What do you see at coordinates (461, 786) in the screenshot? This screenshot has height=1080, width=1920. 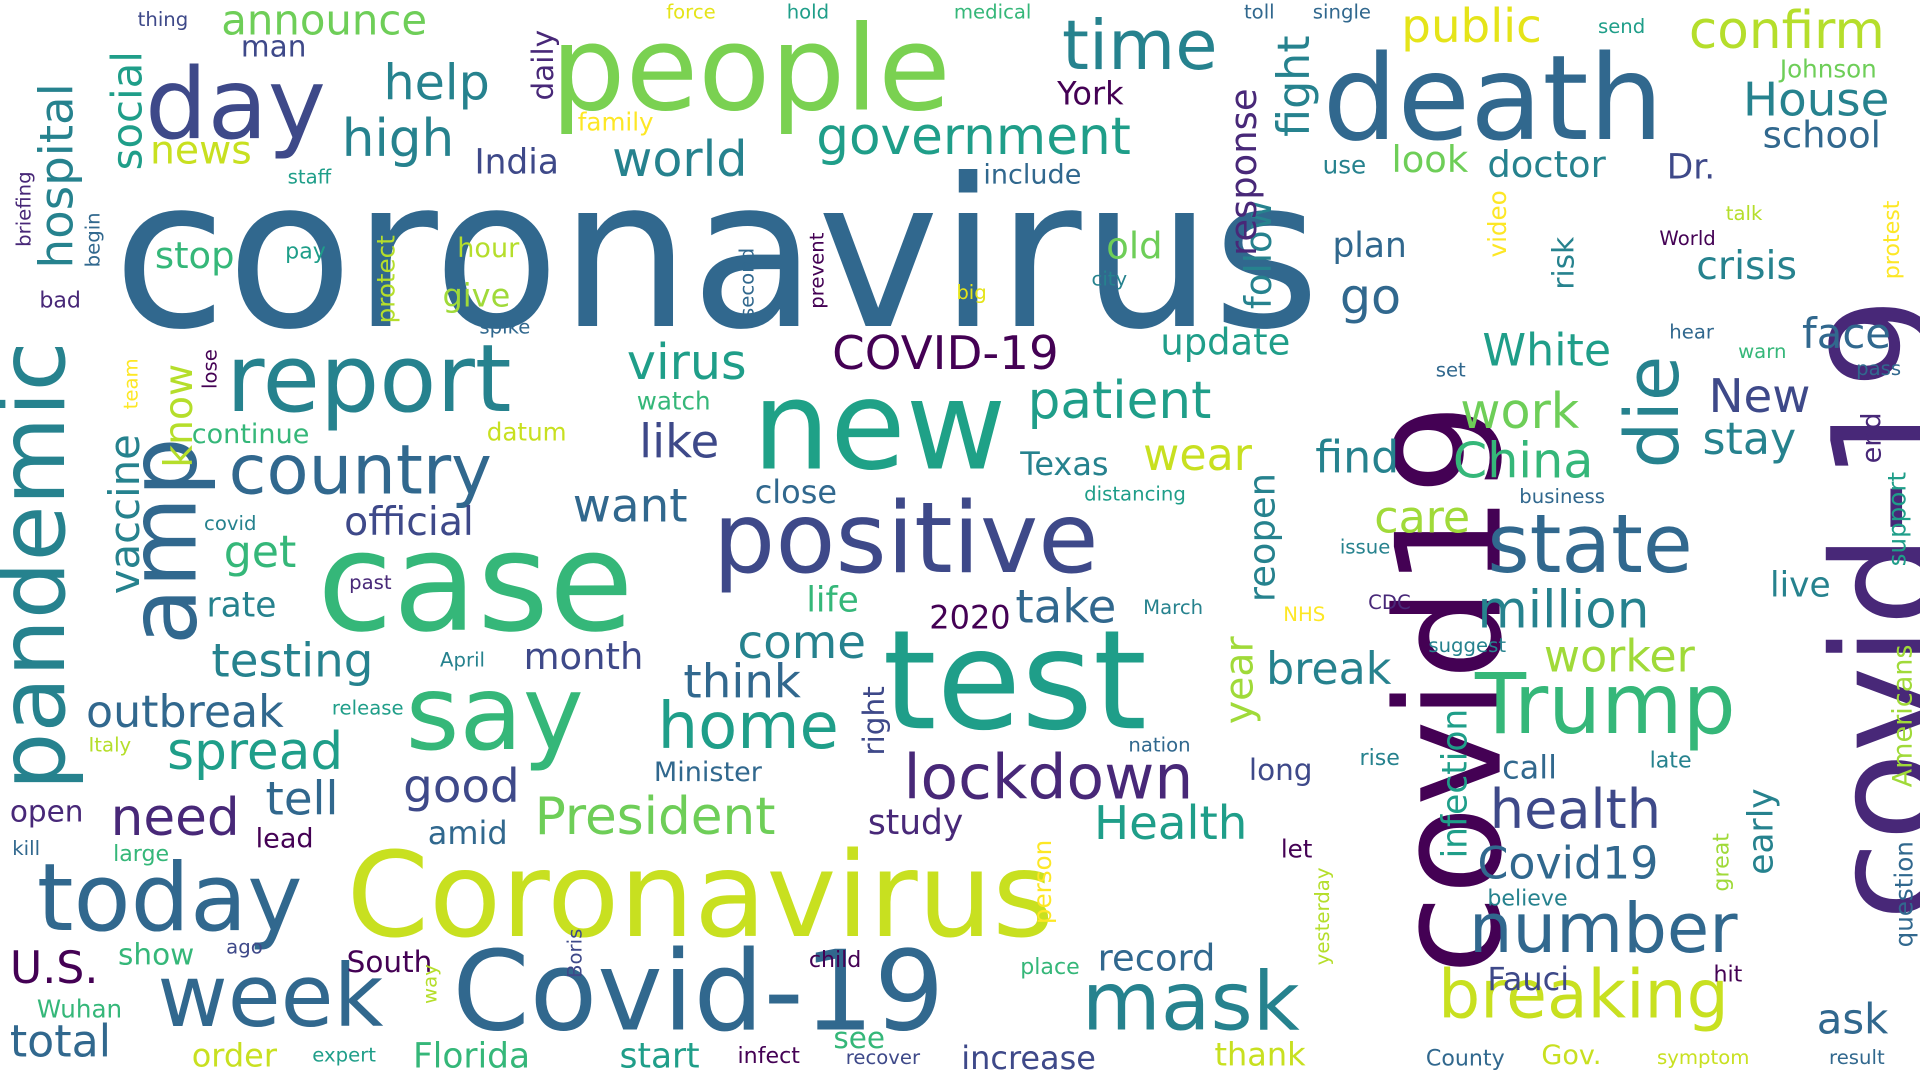 I see `cloud-word: good` at bounding box center [461, 786].